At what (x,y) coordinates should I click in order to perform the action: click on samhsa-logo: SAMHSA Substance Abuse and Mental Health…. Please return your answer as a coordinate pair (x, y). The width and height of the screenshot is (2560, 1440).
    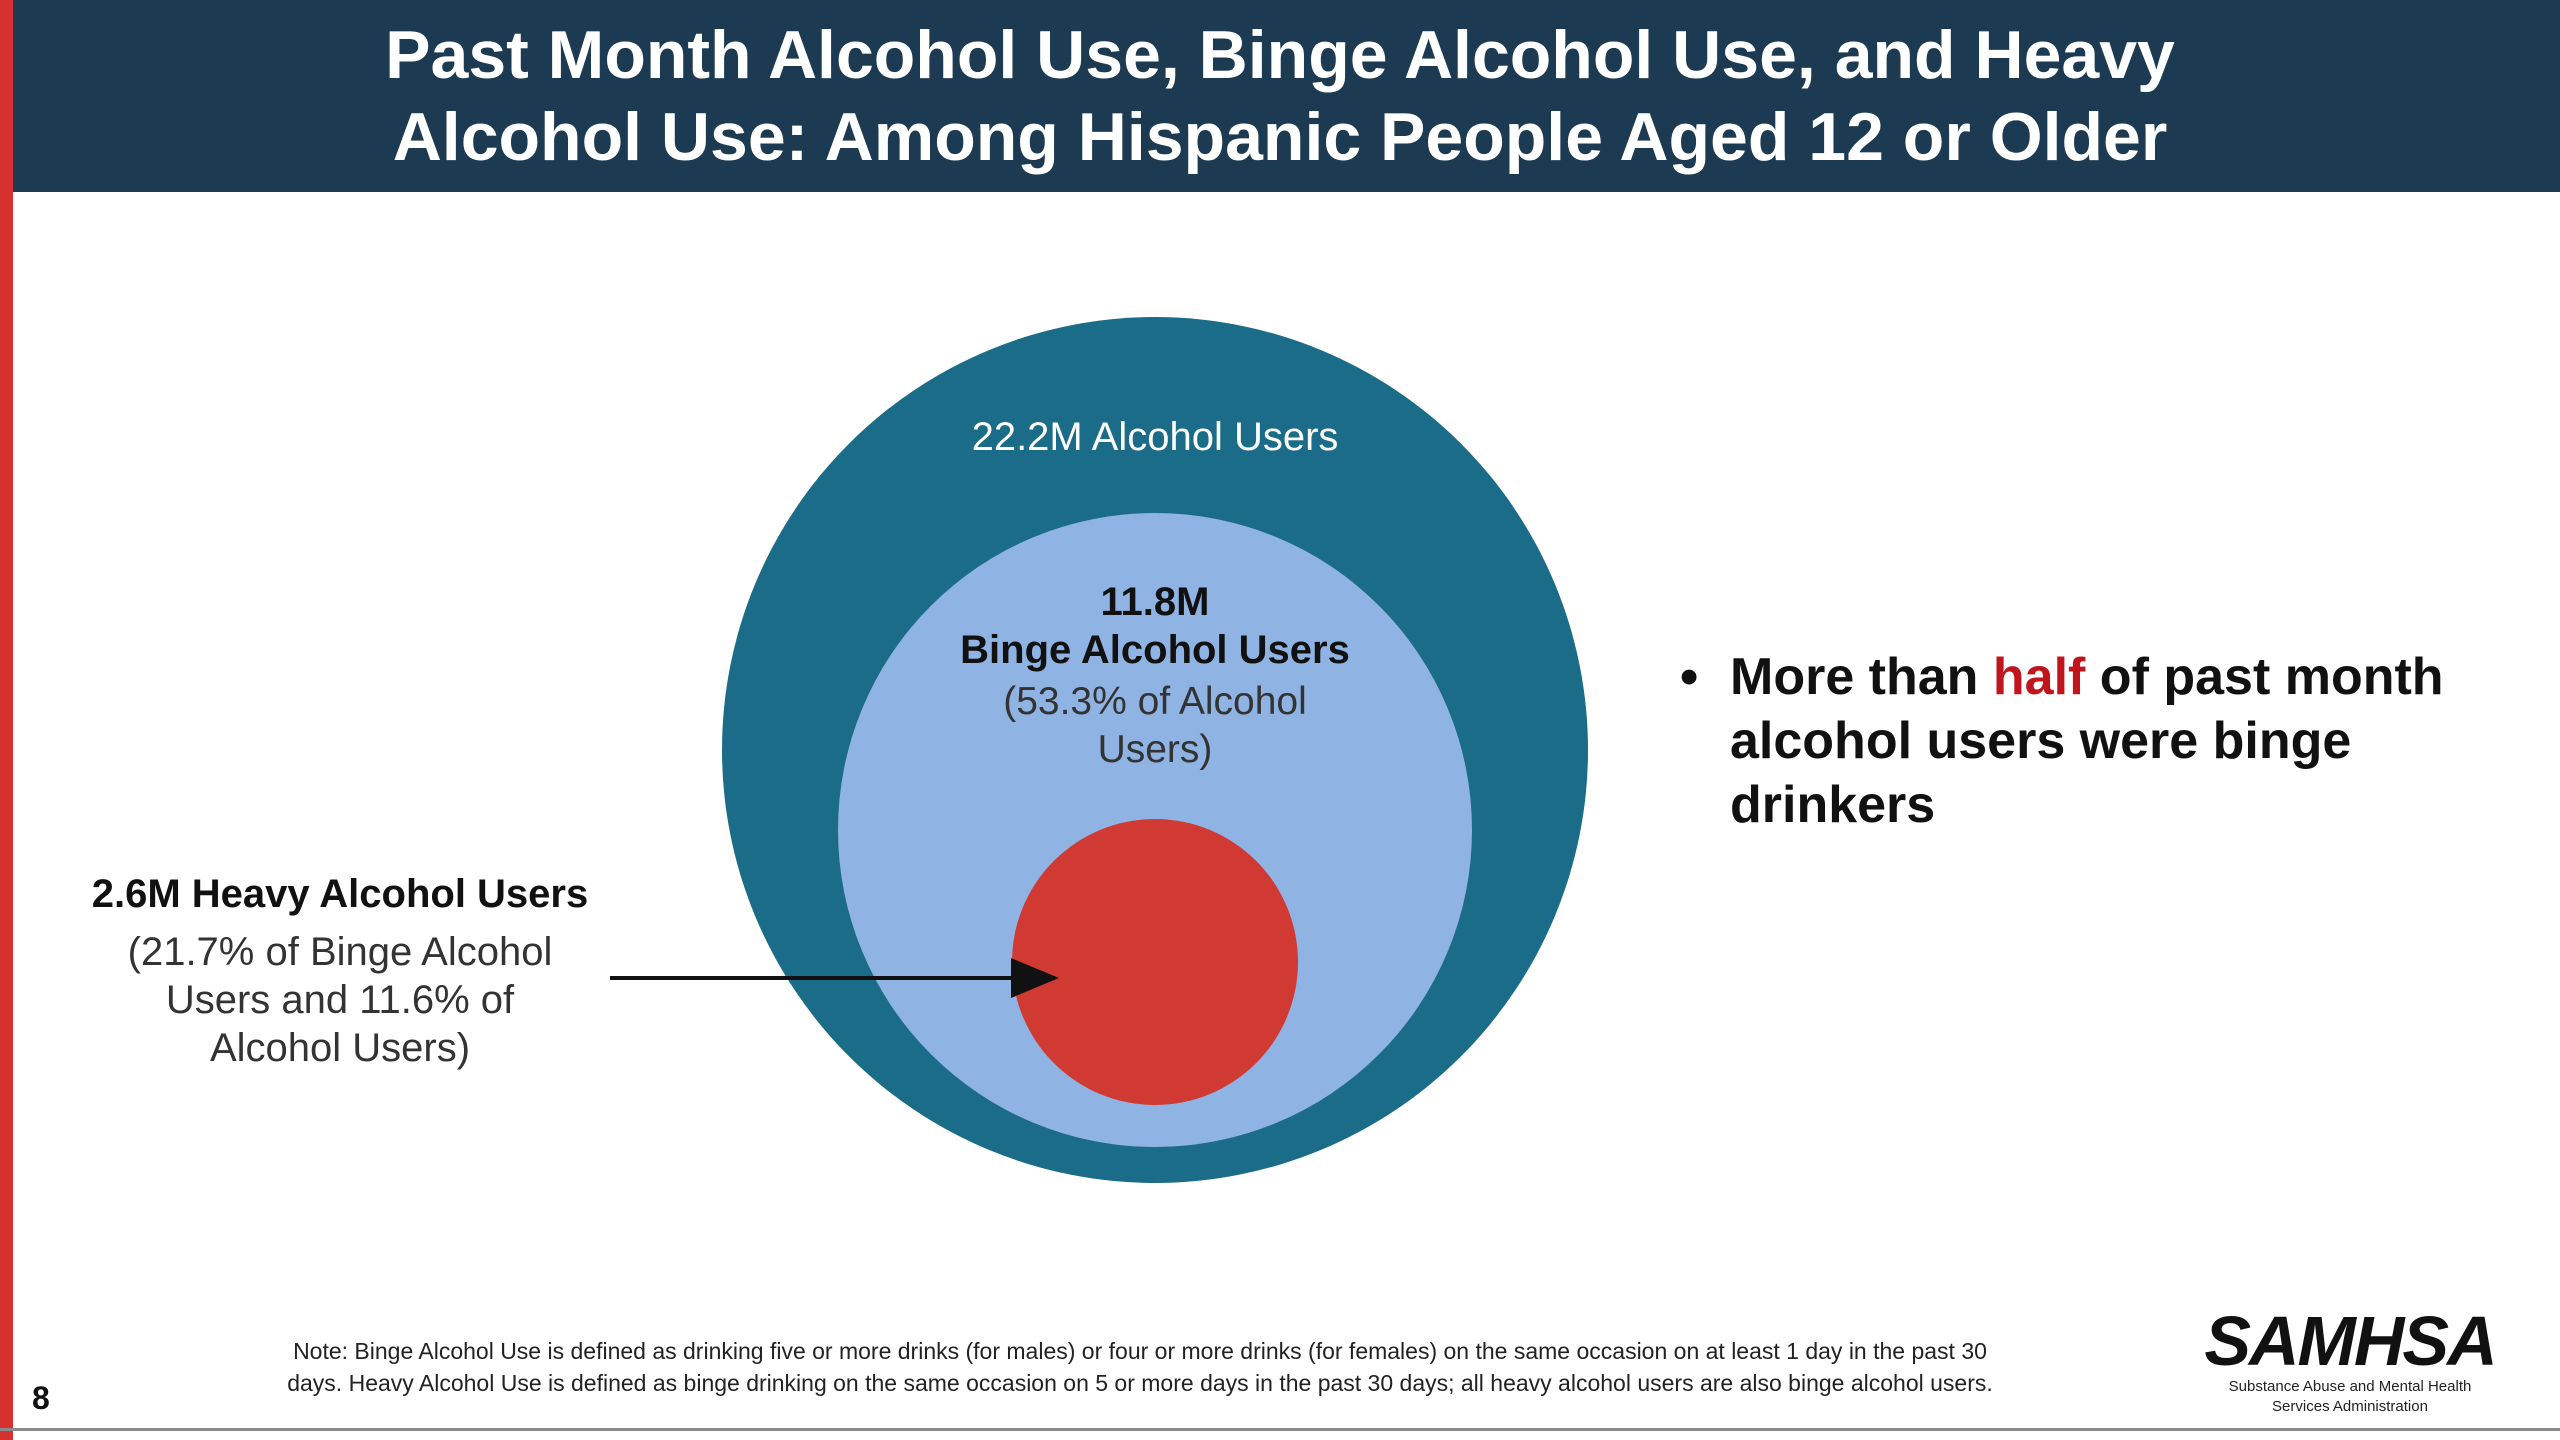
    Looking at the image, I should click on (2350, 1361).